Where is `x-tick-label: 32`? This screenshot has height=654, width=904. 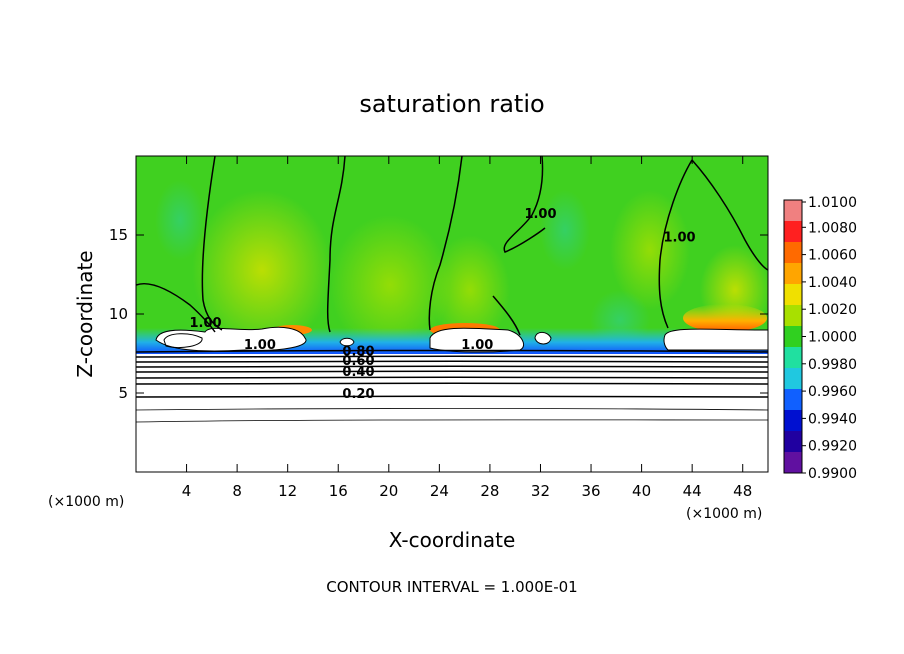 x-tick-label: 32 is located at coordinates (540, 491).